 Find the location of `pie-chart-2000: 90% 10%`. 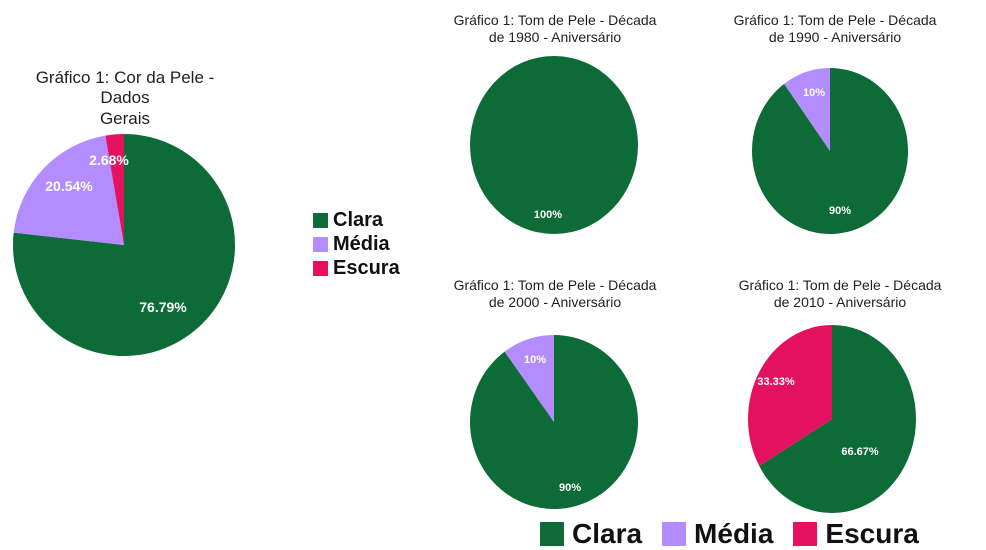

pie-chart-2000: 90% 10% is located at coordinates (554, 422).